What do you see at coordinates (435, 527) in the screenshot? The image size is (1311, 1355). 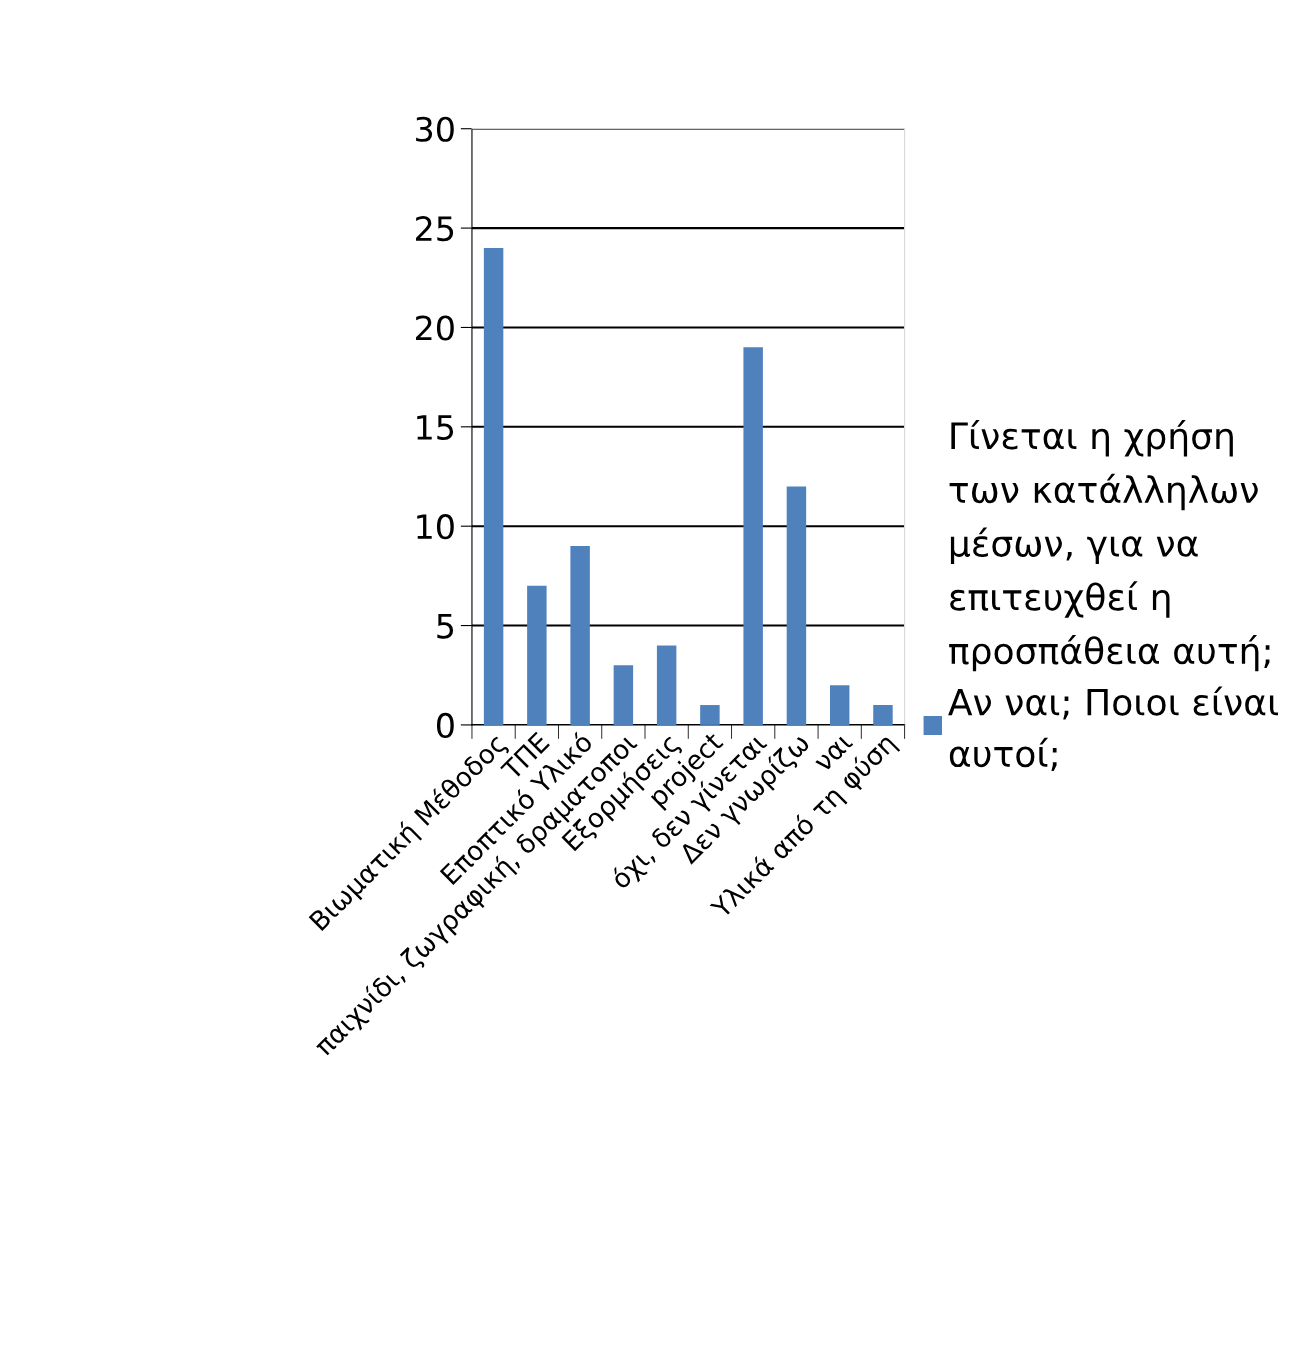 I see `y-tick-label: 10` at bounding box center [435, 527].